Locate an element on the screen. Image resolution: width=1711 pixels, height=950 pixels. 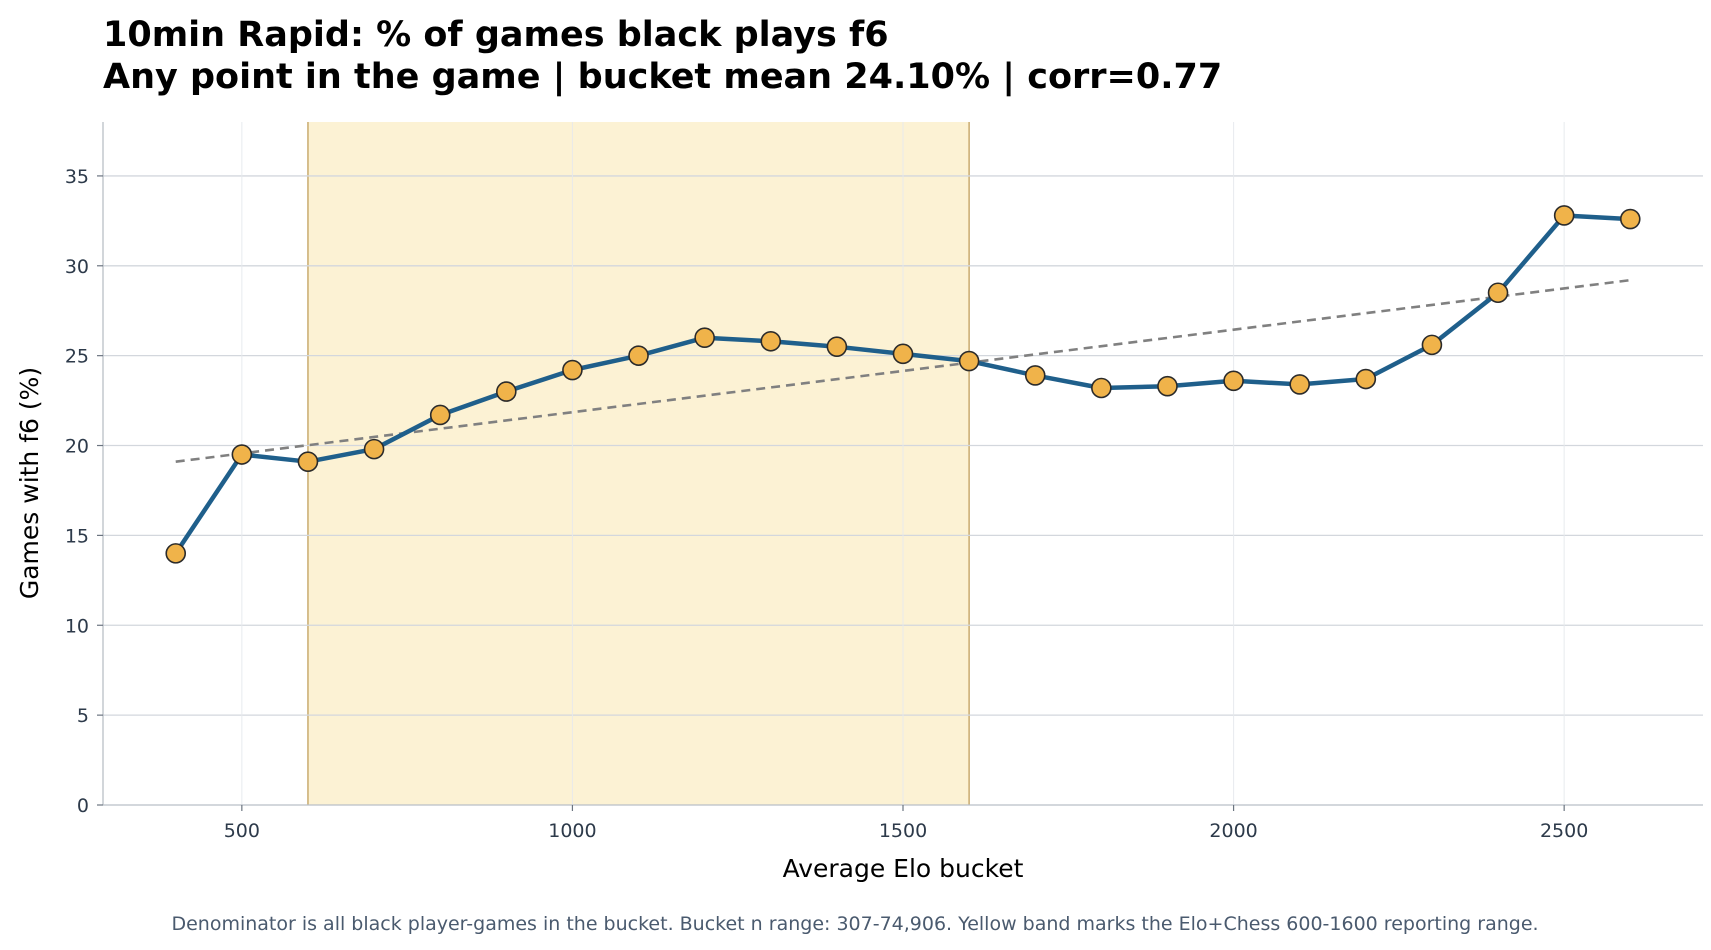
y-tick-label: 35 is located at coordinates (77, 177).